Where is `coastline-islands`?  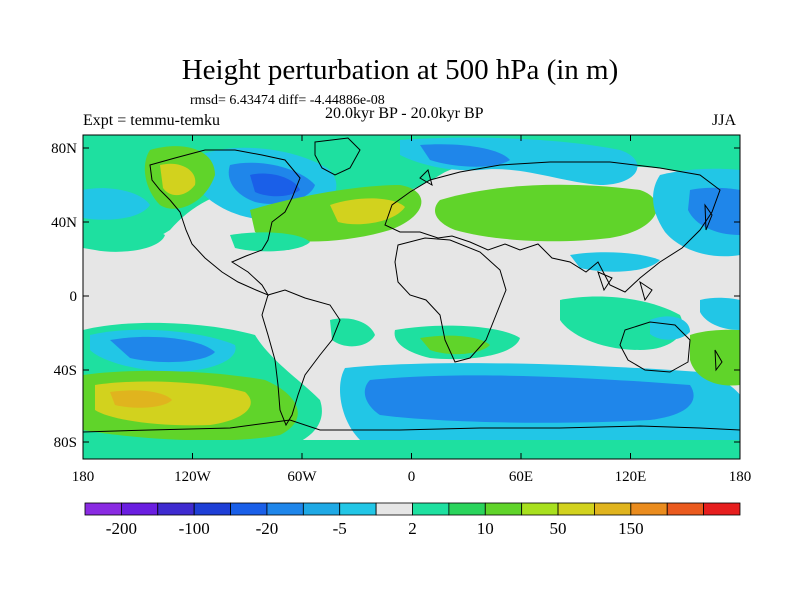
coastline-islands is located at coordinates (571, 270).